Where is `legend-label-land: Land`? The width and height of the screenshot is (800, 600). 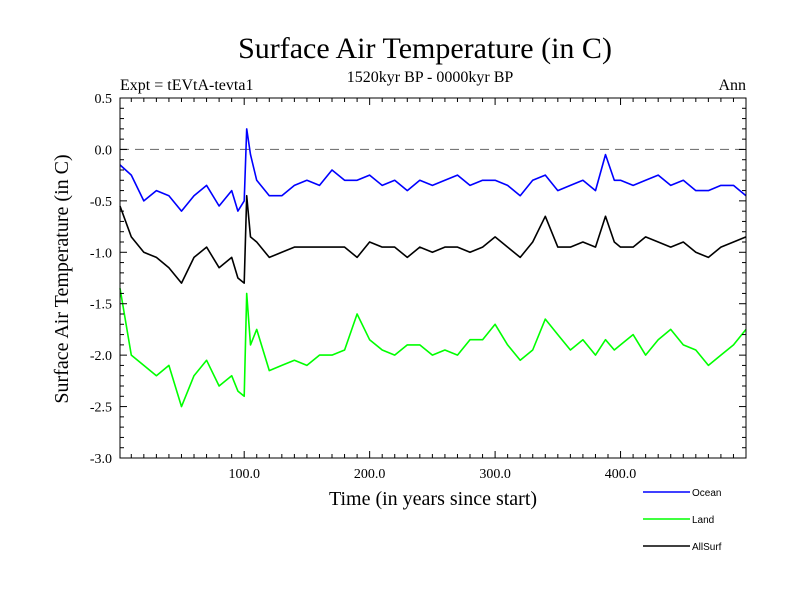 legend-label-land: Land is located at coordinates (703, 520).